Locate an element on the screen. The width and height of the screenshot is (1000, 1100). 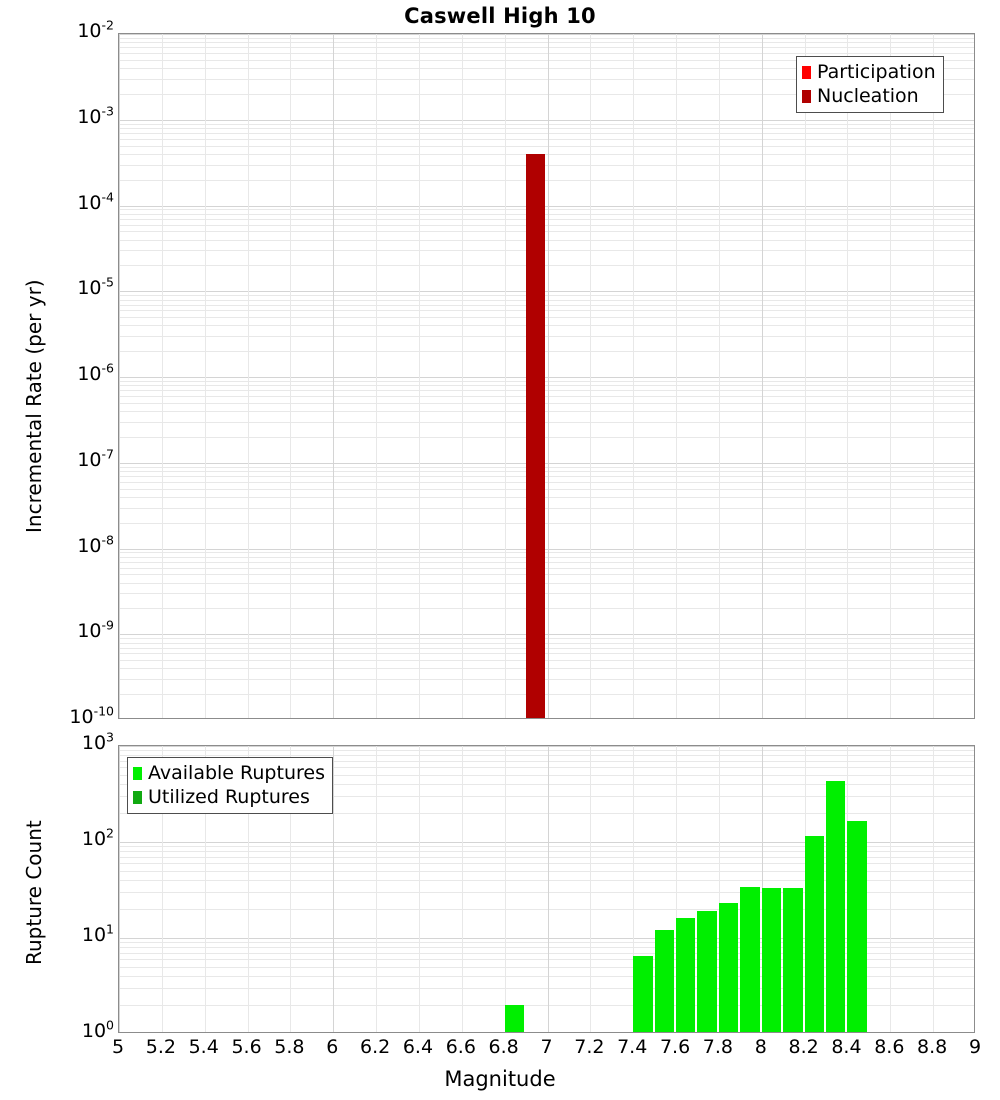
x-tick-label: 5.8 is located at coordinates (289, 1047).